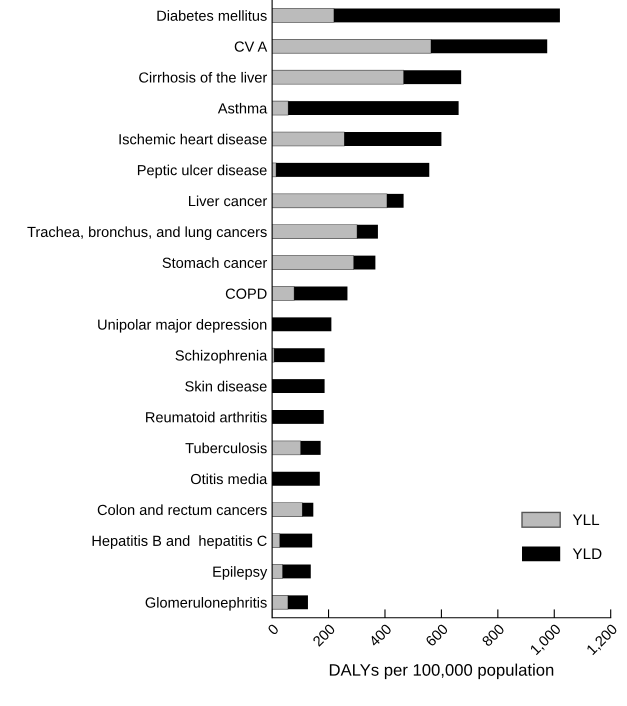 The image size is (627, 706). I want to click on y-tick-label: Glomerulonephritis, so click(206, 604).